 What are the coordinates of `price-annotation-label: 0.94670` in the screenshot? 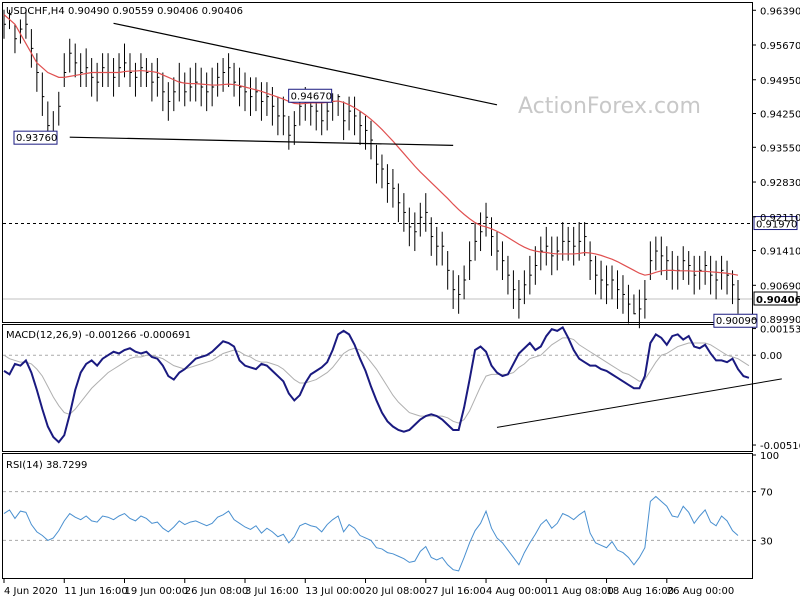 It's located at (311, 96).